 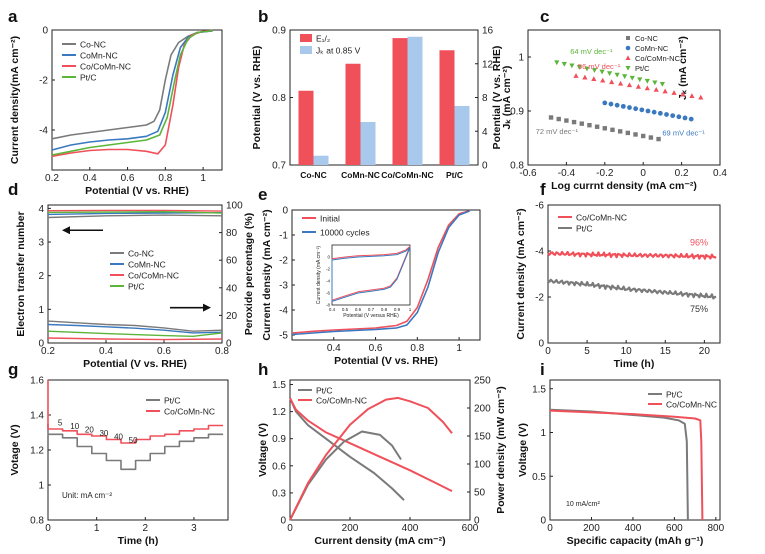 I want to click on x-tick-label: 0.4, so click(x=334, y=348).